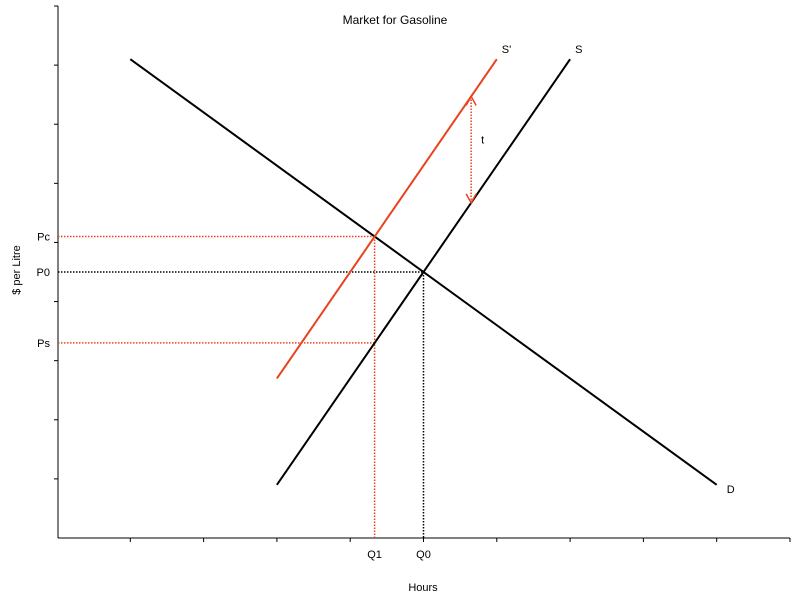 This screenshot has width=796, height=600. I want to click on chart-title: Market for Gasoline, so click(395, 20).